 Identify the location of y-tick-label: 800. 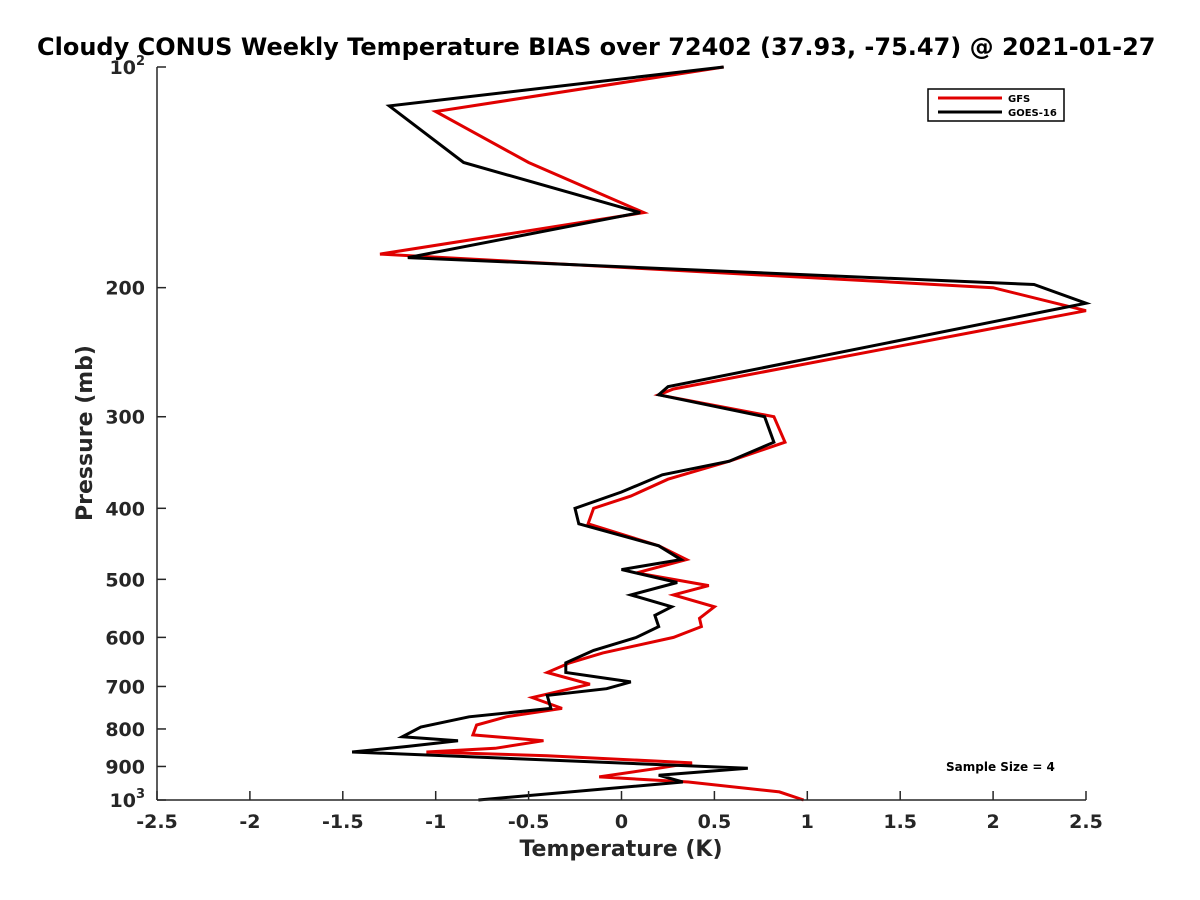
(125, 730).